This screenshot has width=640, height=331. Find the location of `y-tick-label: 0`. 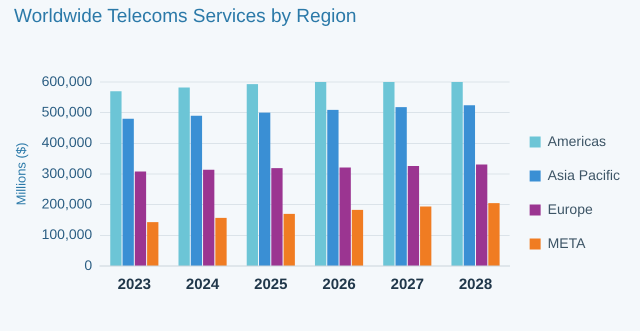

y-tick-label: 0 is located at coordinates (88, 264).